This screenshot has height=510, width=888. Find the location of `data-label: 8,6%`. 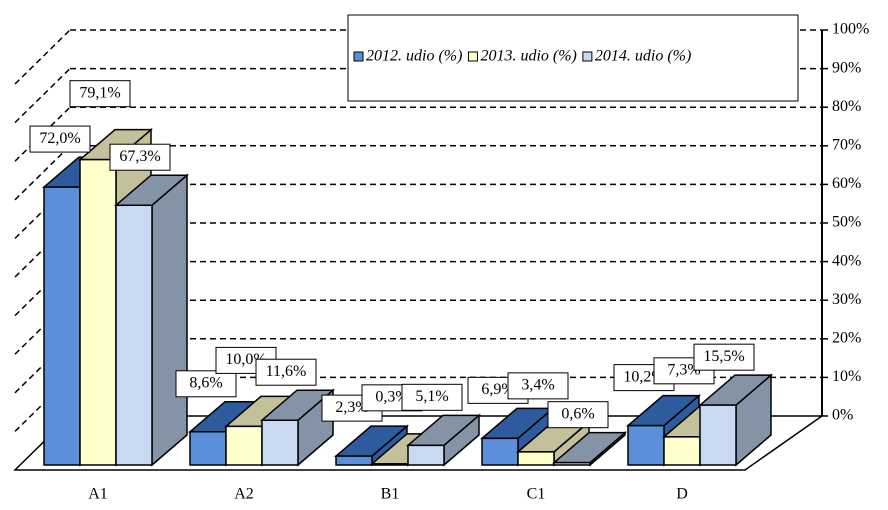

data-label: 8,6% is located at coordinates (205, 382).